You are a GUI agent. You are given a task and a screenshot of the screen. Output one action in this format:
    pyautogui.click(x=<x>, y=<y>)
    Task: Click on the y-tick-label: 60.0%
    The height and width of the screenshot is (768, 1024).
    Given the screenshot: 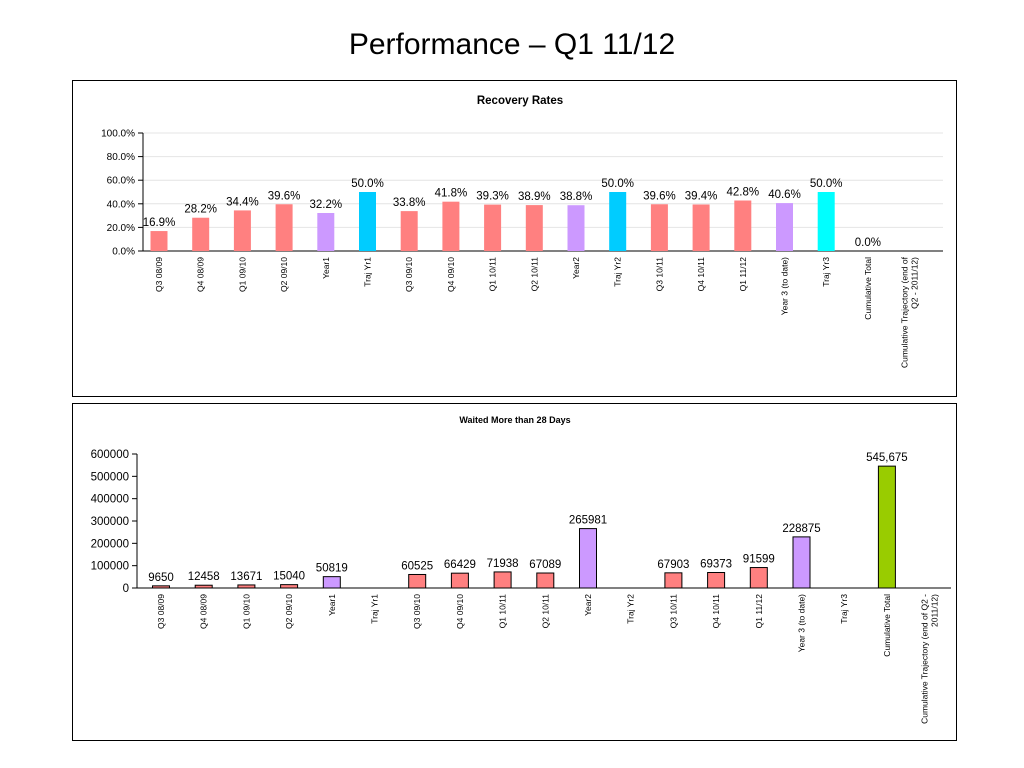 What is the action you would take?
    pyautogui.click(x=121, y=181)
    